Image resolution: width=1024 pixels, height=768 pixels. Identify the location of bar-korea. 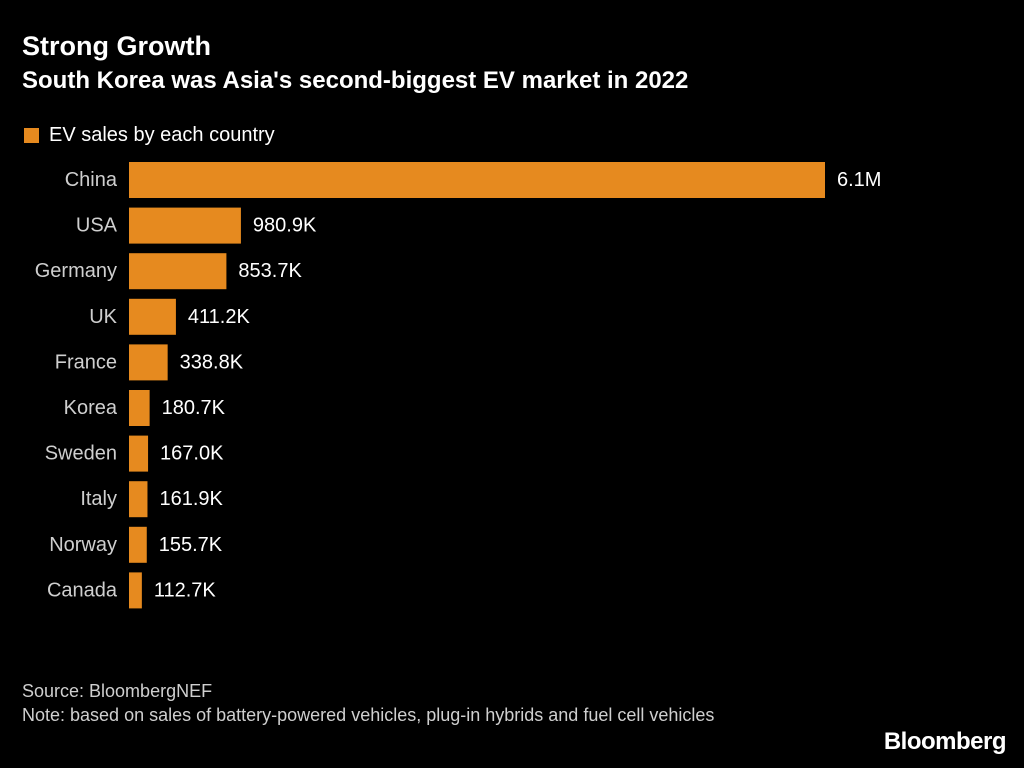
(139, 408).